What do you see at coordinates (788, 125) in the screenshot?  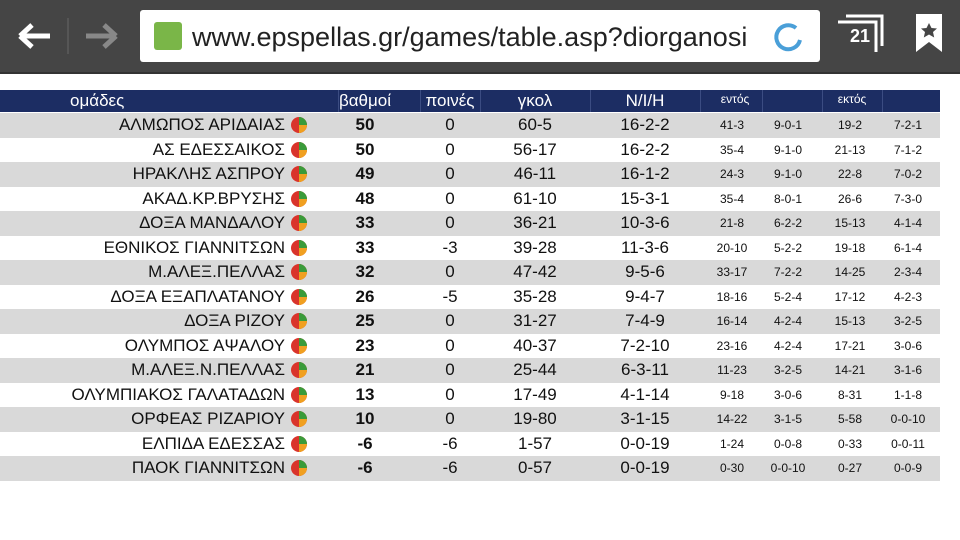 I see `table-cell: 9-0-1` at bounding box center [788, 125].